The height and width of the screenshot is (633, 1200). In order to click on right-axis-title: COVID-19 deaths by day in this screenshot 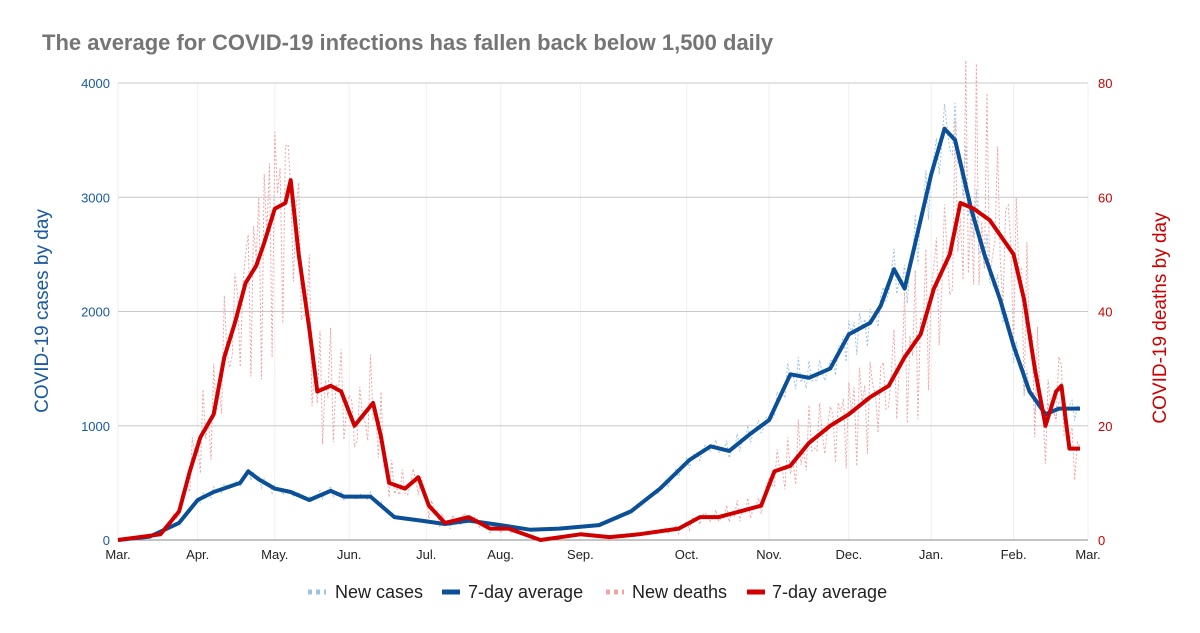, I will do `click(1160, 318)`.